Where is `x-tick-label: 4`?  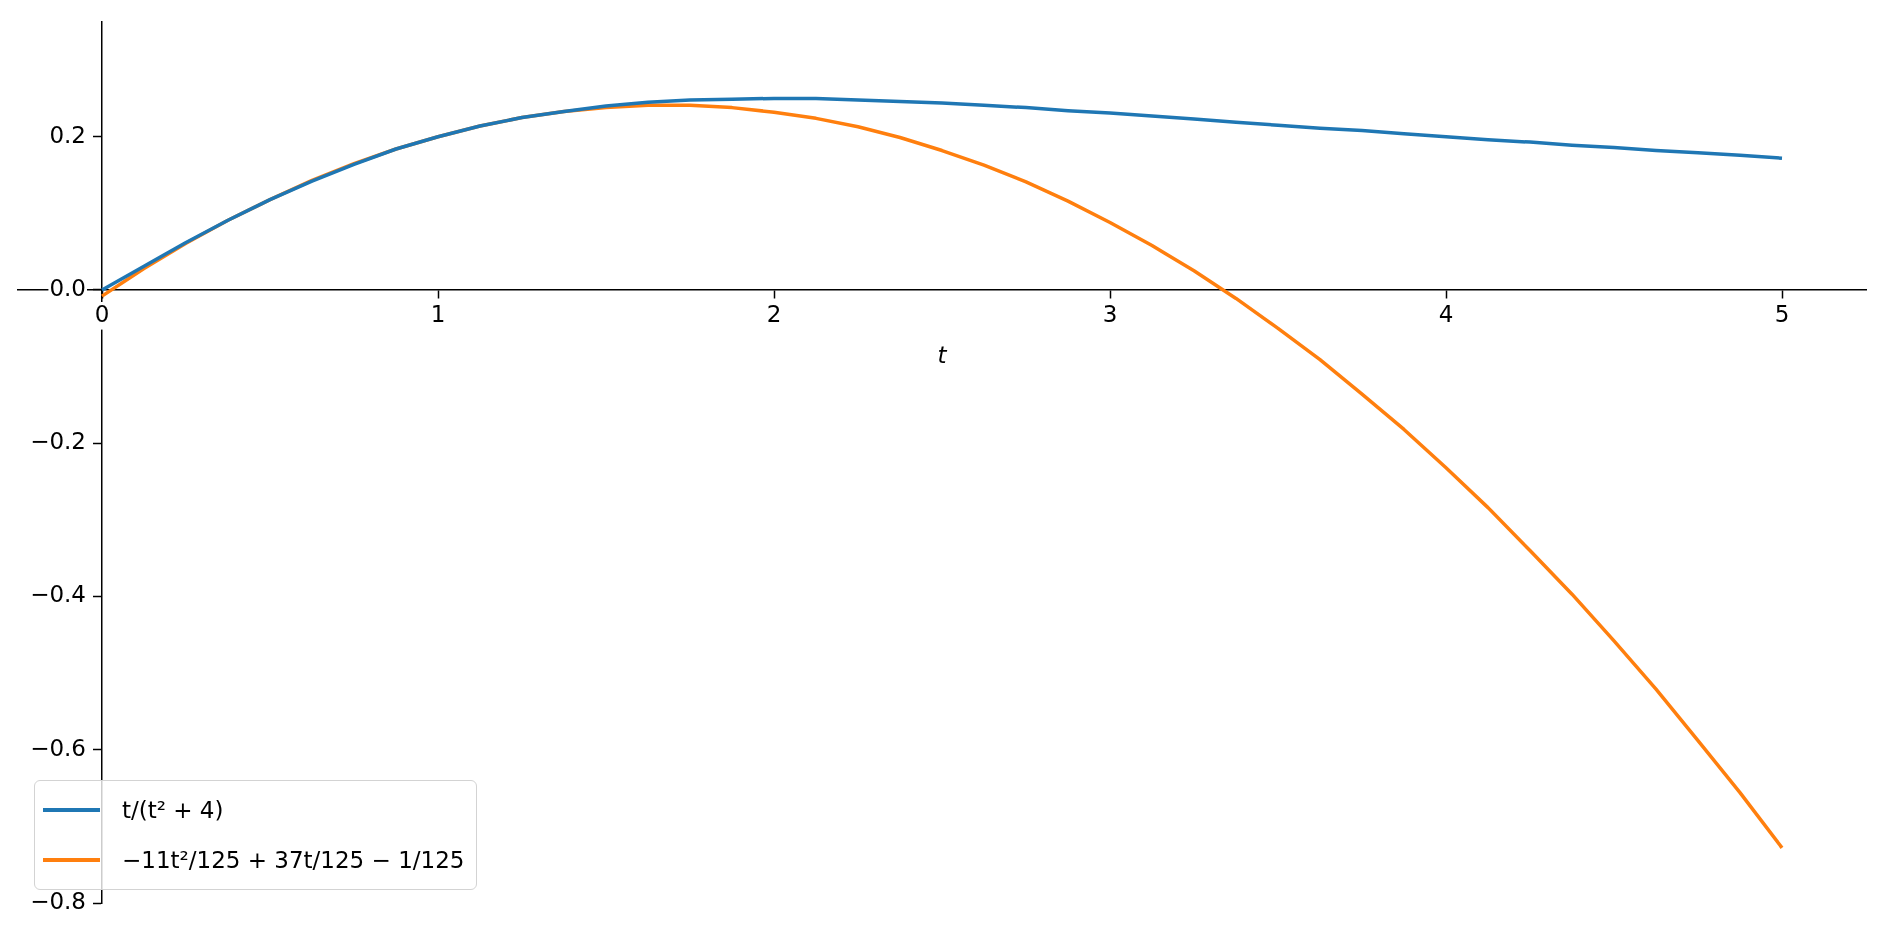
x-tick-label: 4 is located at coordinates (1446, 313).